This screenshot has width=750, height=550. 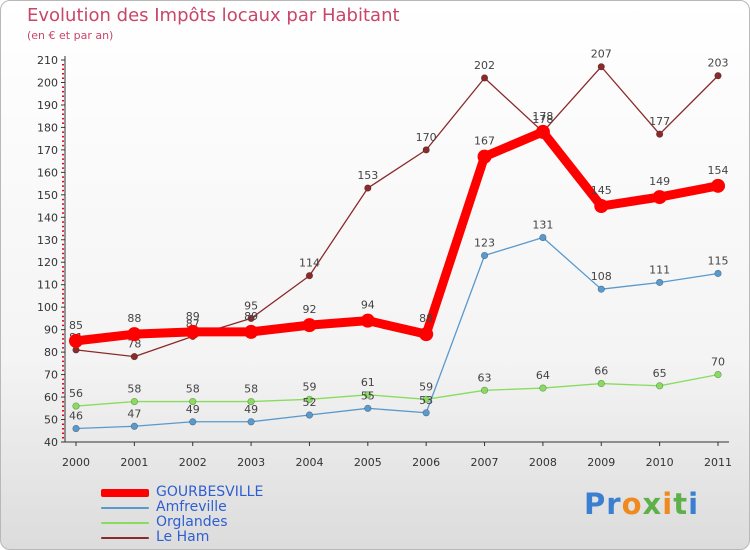 What do you see at coordinates (47, 82) in the screenshot?
I see `y-tick-label: 200` at bounding box center [47, 82].